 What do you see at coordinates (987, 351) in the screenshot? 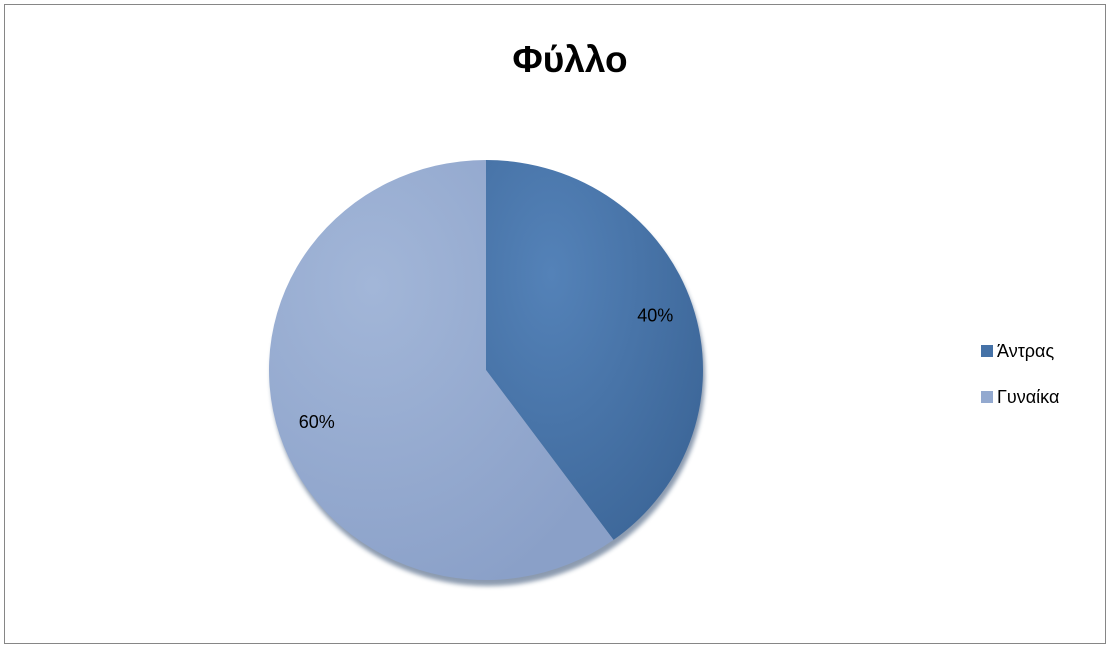
I see `legend-swatch-andras` at bounding box center [987, 351].